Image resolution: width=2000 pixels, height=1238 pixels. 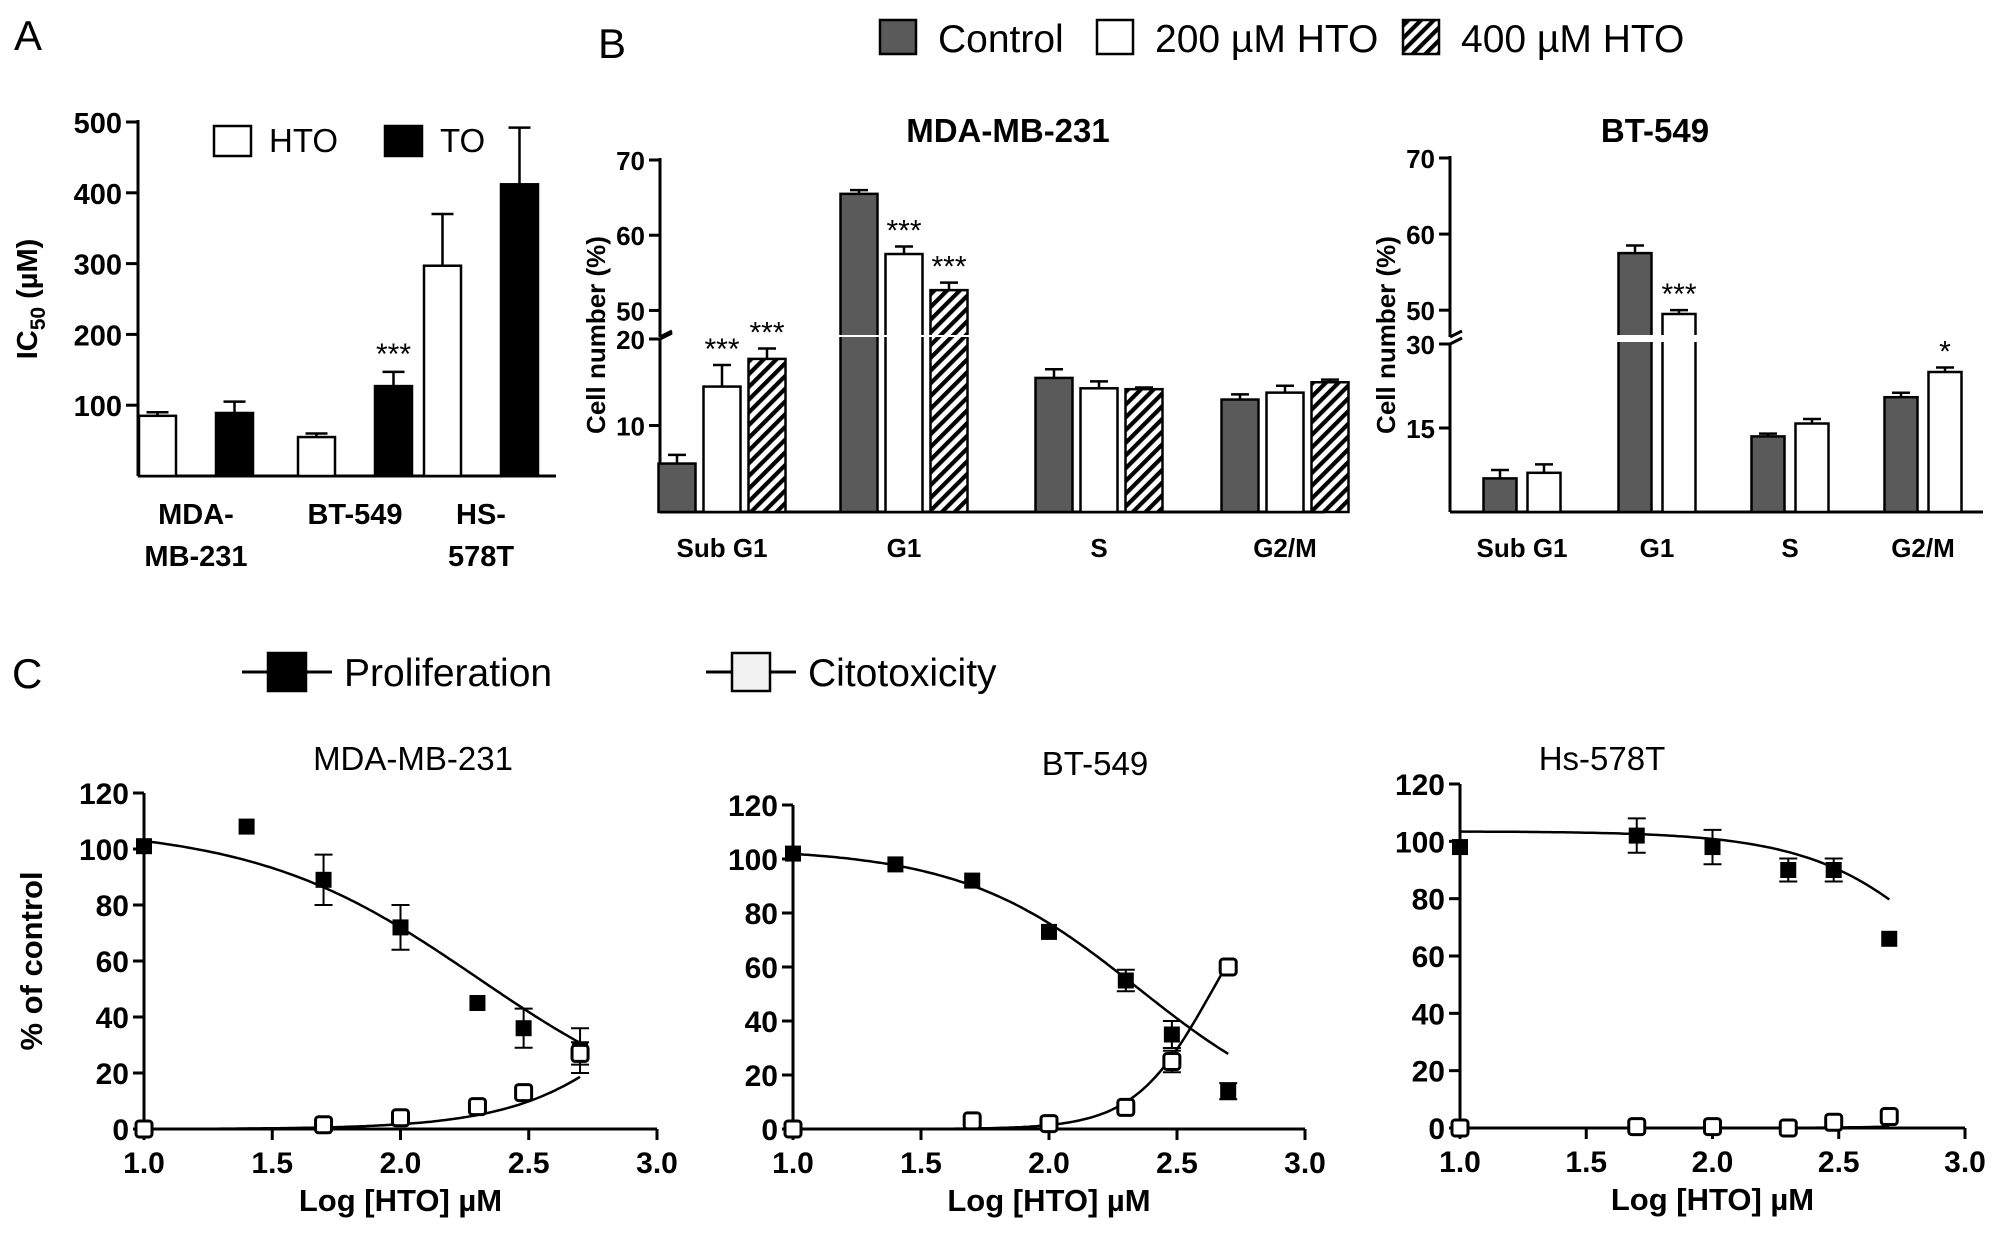 What do you see at coordinates (630, 427) in the screenshot?
I see `y-tick-label: 10` at bounding box center [630, 427].